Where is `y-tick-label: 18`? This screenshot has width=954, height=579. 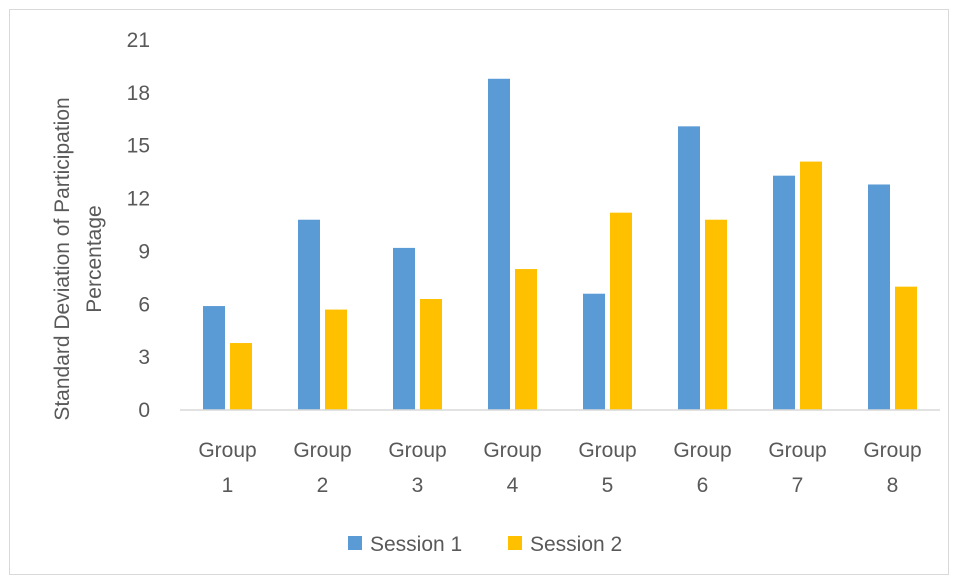
y-tick-label: 18 is located at coordinates (138, 93).